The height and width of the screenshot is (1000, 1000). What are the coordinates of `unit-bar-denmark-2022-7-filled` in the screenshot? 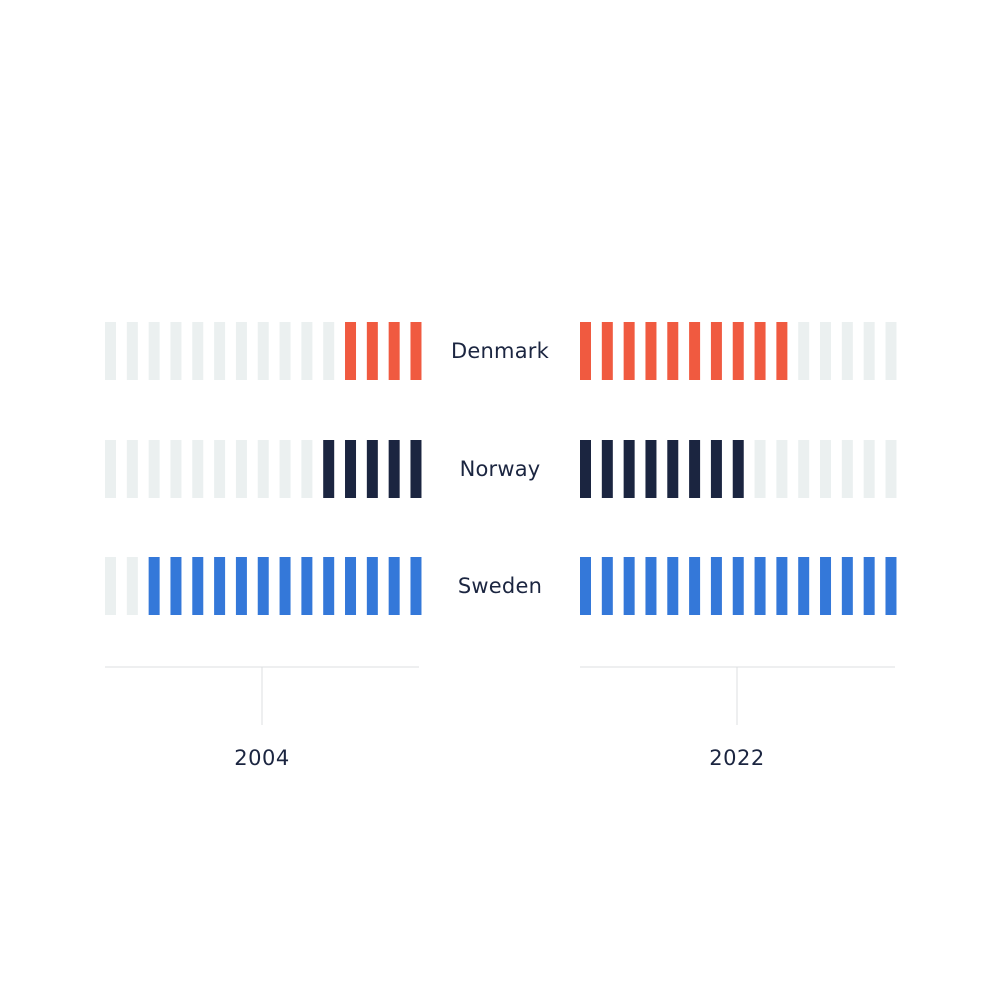 It's located at (716, 351).